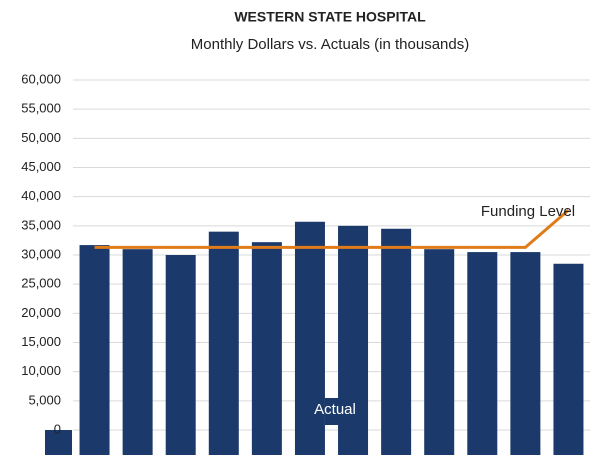 This screenshot has width=592, height=455. What do you see at coordinates (528, 211) in the screenshot?
I see `legend-label: Funding Level` at bounding box center [528, 211].